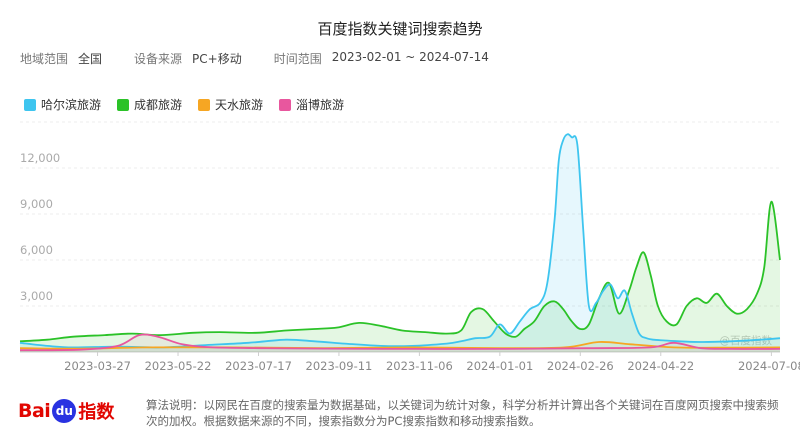 The image size is (800, 446). What do you see at coordinates (320, 105) in the screenshot?
I see `legend-label: 淄博旅游` at bounding box center [320, 105].